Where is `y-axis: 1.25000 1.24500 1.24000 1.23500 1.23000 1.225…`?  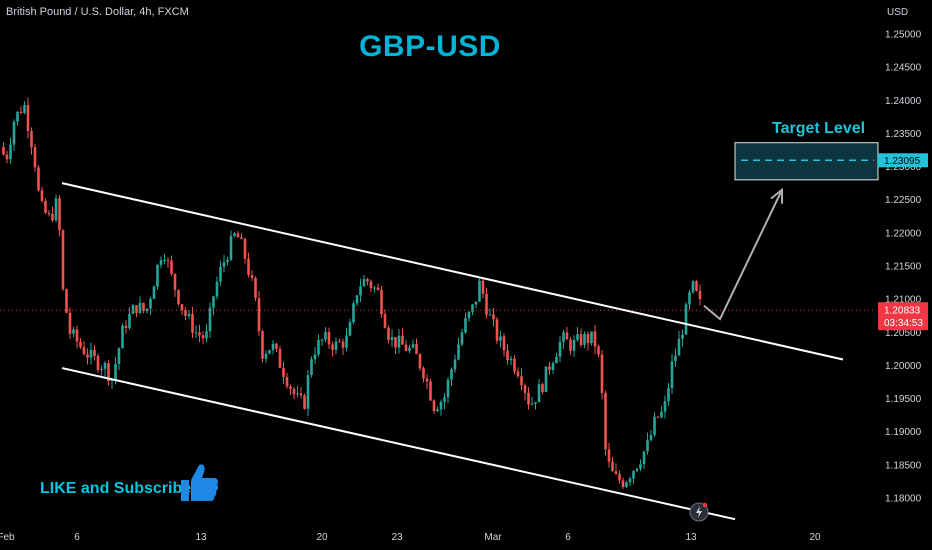 y-axis: 1.25000 1.24500 1.24000 1.23500 1.23000 1.225… is located at coordinates (903, 267).